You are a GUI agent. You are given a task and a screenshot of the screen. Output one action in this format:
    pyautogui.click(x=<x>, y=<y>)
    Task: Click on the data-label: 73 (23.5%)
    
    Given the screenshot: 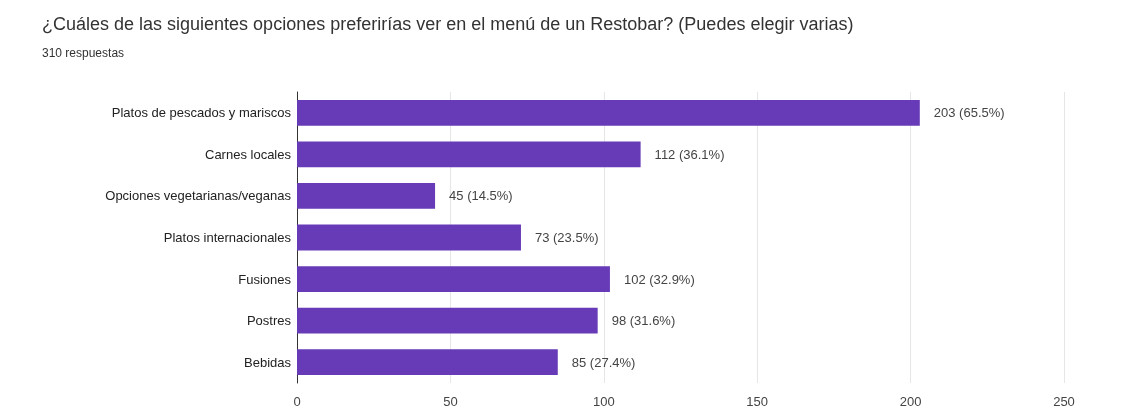 What is the action you would take?
    pyautogui.click(x=566, y=237)
    